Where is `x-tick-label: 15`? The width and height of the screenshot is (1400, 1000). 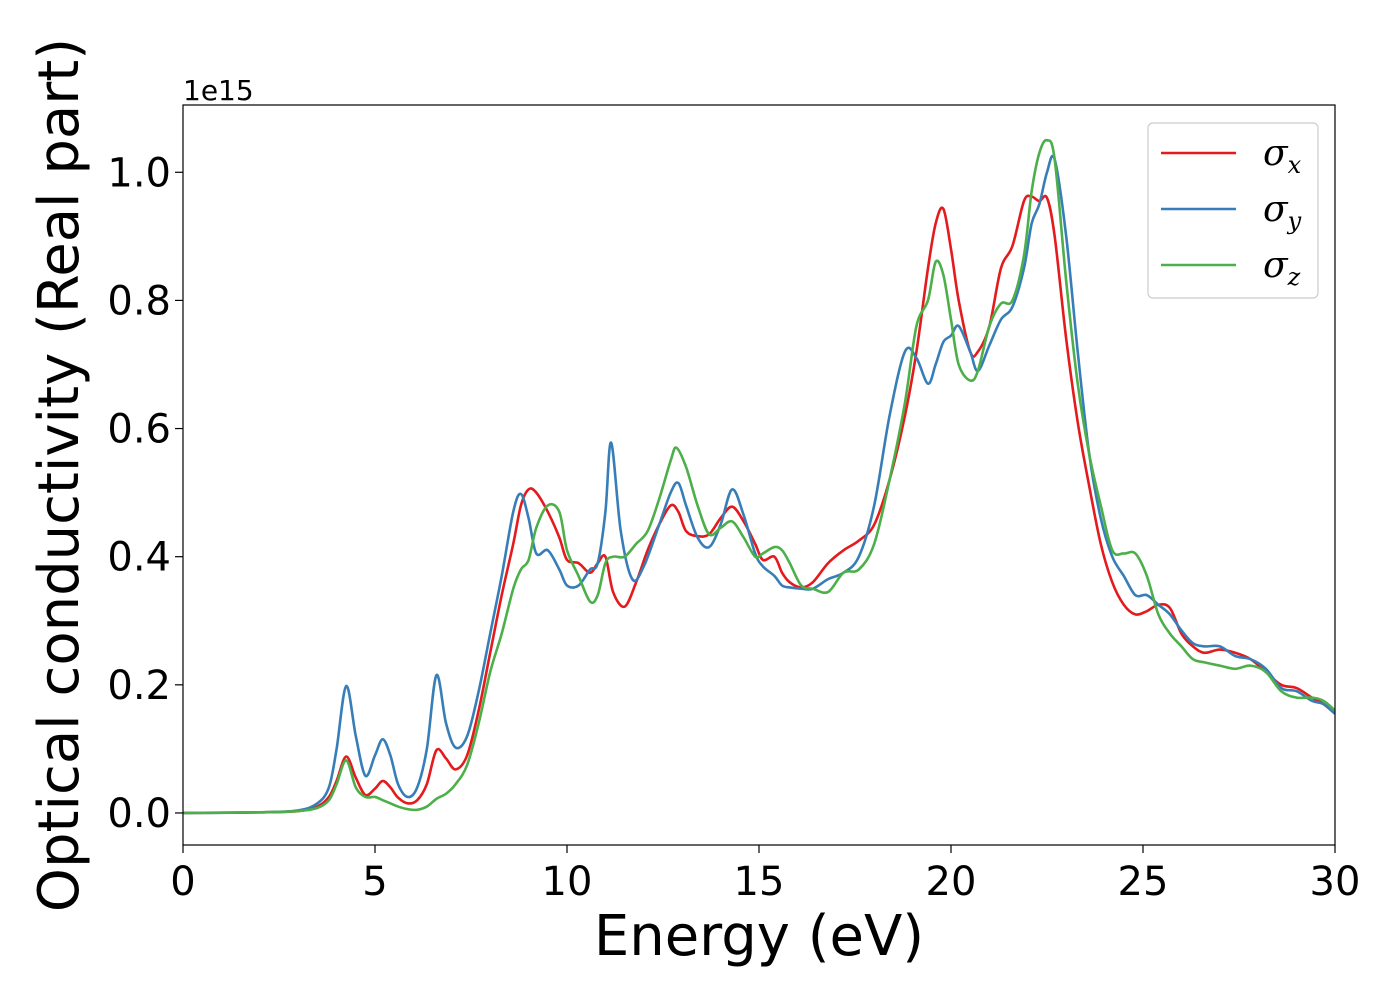
x-tick-label: 15 is located at coordinates (759, 882).